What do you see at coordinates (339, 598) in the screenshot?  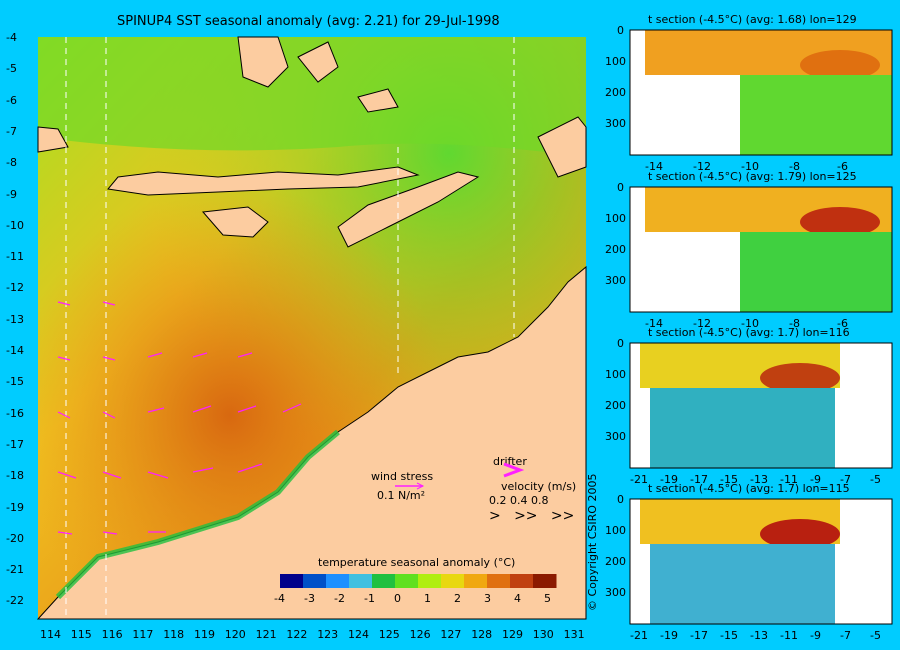 I see `colorbar-tick: -2` at bounding box center [339, 598].